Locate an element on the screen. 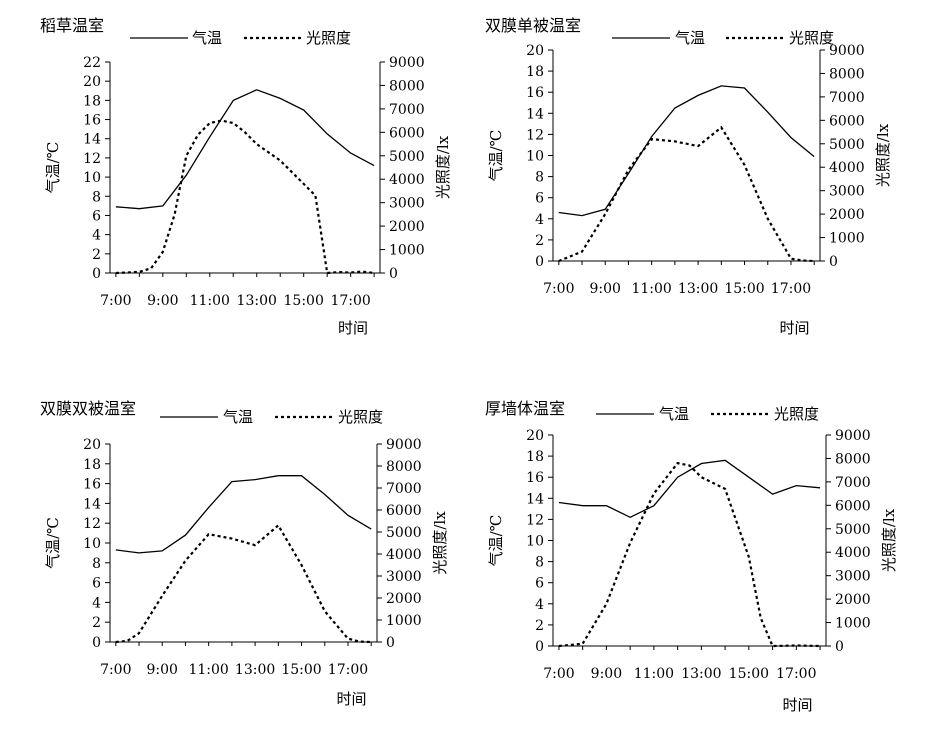  left-tick-label: 4 is located at coordinates (539, 605).